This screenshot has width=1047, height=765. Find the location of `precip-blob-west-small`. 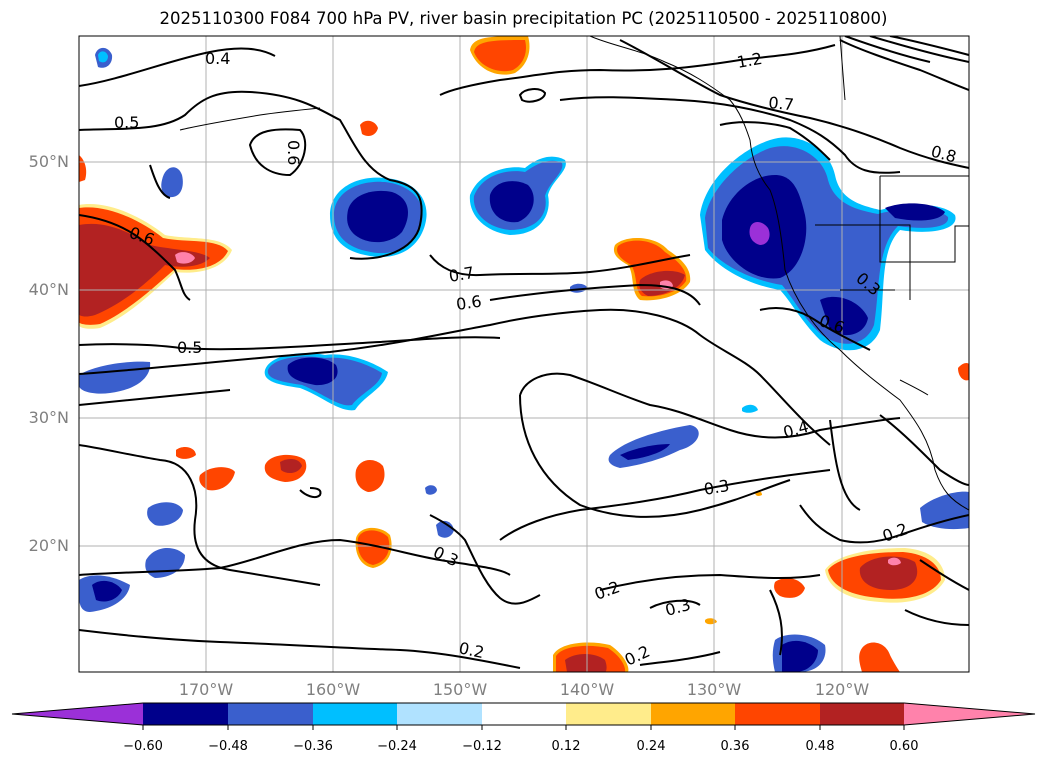

precip-blob-west-small is located at coordinates (139, 122).